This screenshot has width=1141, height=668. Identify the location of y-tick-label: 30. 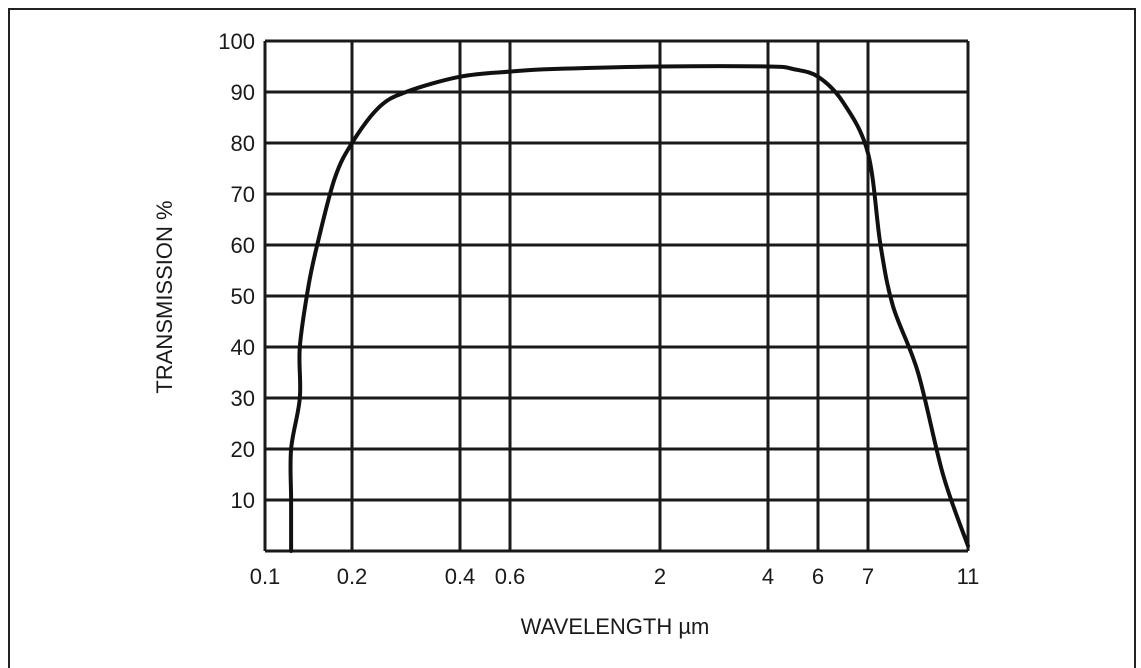
(243, 398).